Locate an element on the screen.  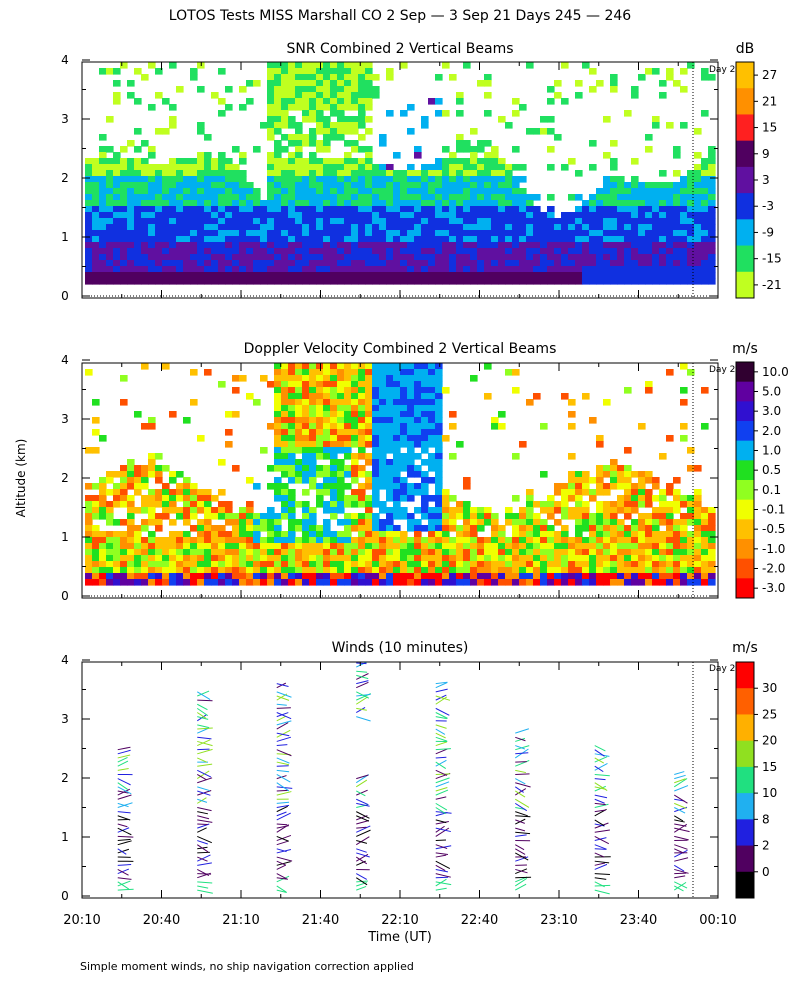
colorbar-label: 10 is located at coordinates (769, 793).